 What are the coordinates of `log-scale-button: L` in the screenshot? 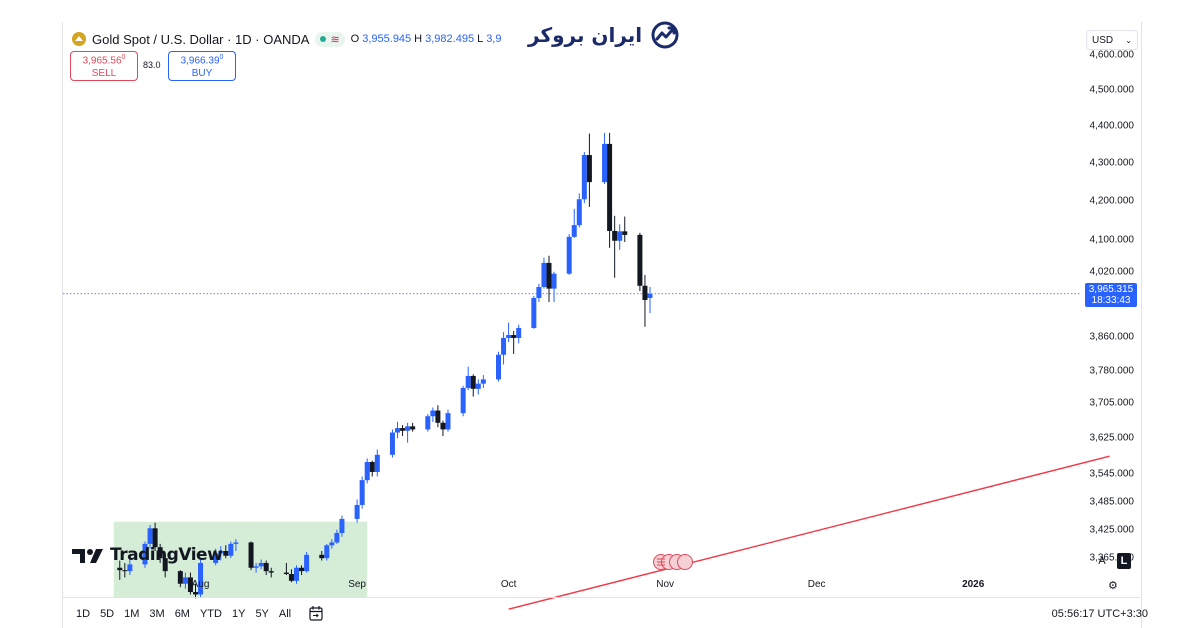 It's located at (1124, 561).